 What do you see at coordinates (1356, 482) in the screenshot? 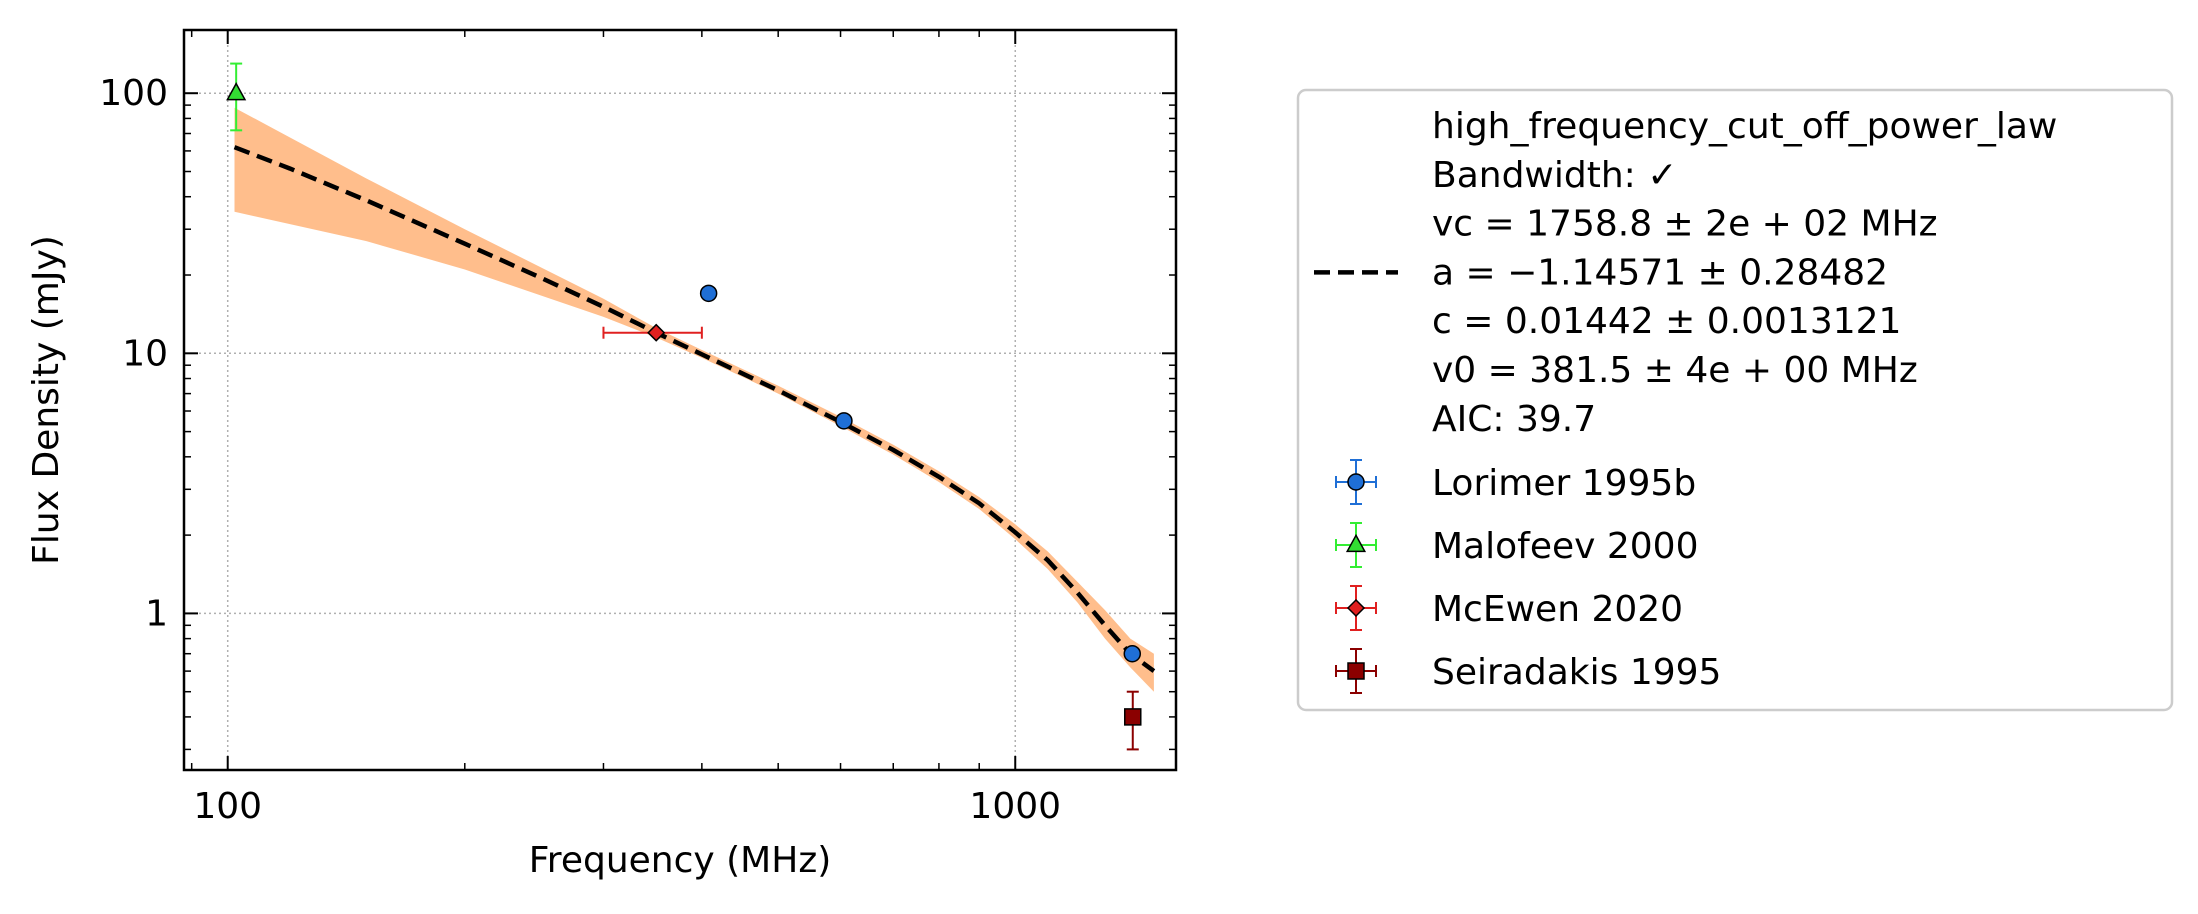
I see `legend-lorimer-1995b-marker` at bounding box center [1356, 482].